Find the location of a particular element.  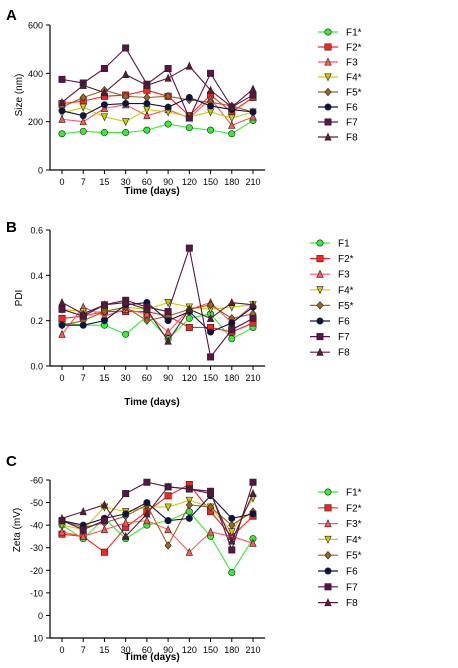

legend-label: F1 is located at coordinates (344, 244).